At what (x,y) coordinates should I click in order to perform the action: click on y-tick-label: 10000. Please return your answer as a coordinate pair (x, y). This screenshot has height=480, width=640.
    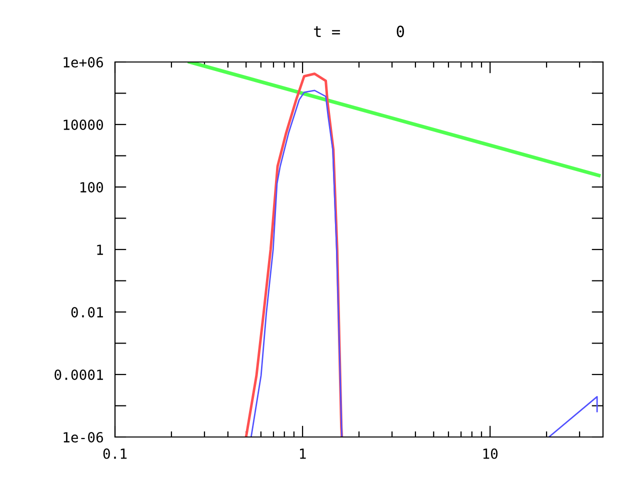
    Looking at the image, I should click on (83, 125).